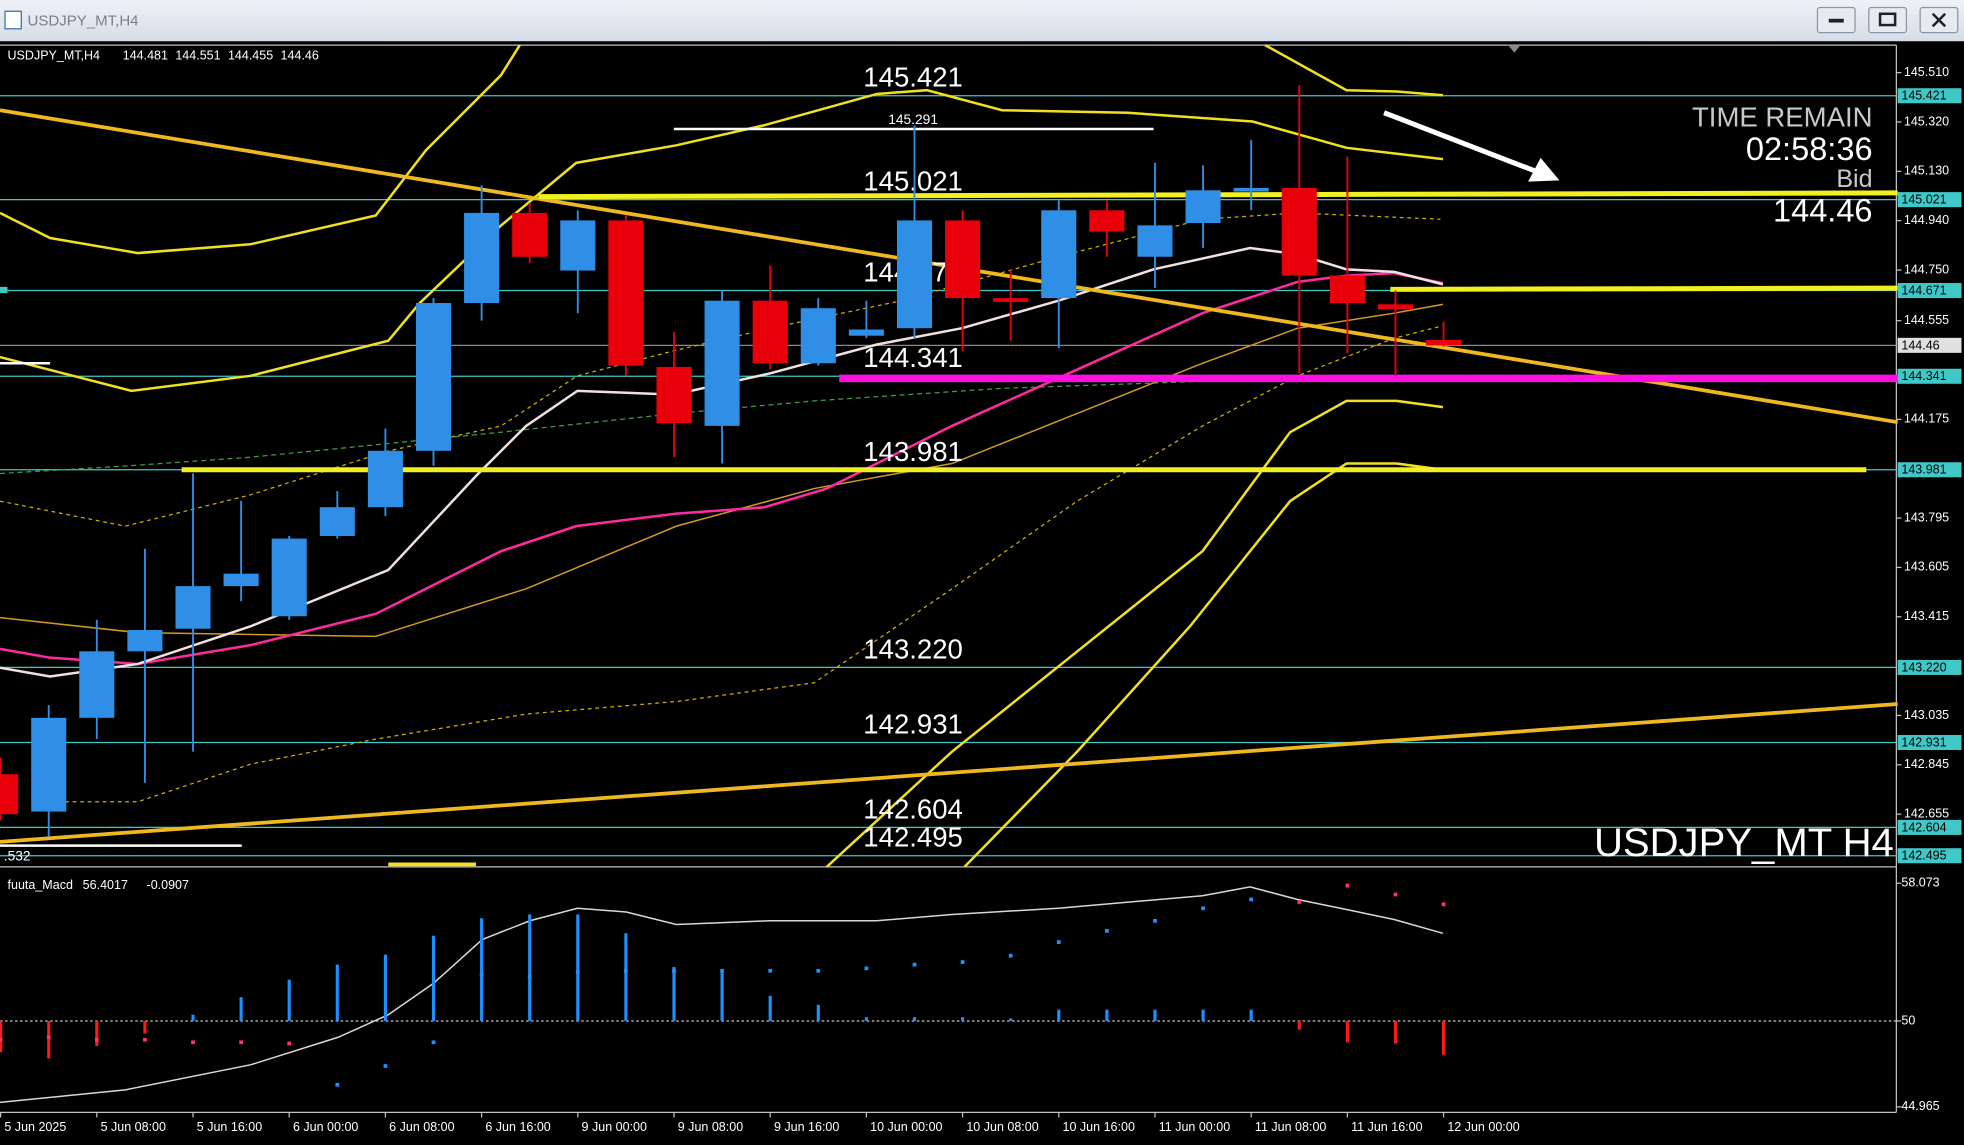  What do you see at coordinates (1099, 1127) in the screenshot?
I see `x-tick-label: 10 Jun 16:00` at bounding box center [1099, 1127].